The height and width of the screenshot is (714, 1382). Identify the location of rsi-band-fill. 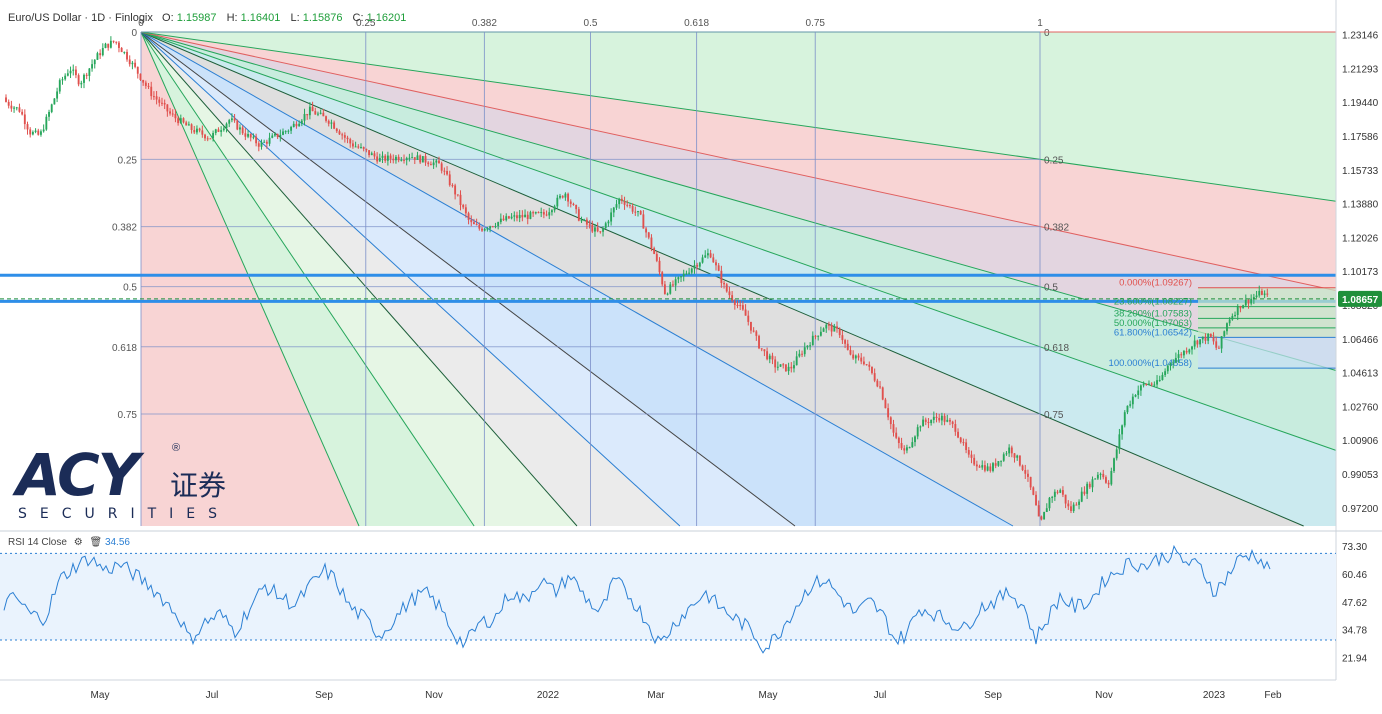
(668, 596).